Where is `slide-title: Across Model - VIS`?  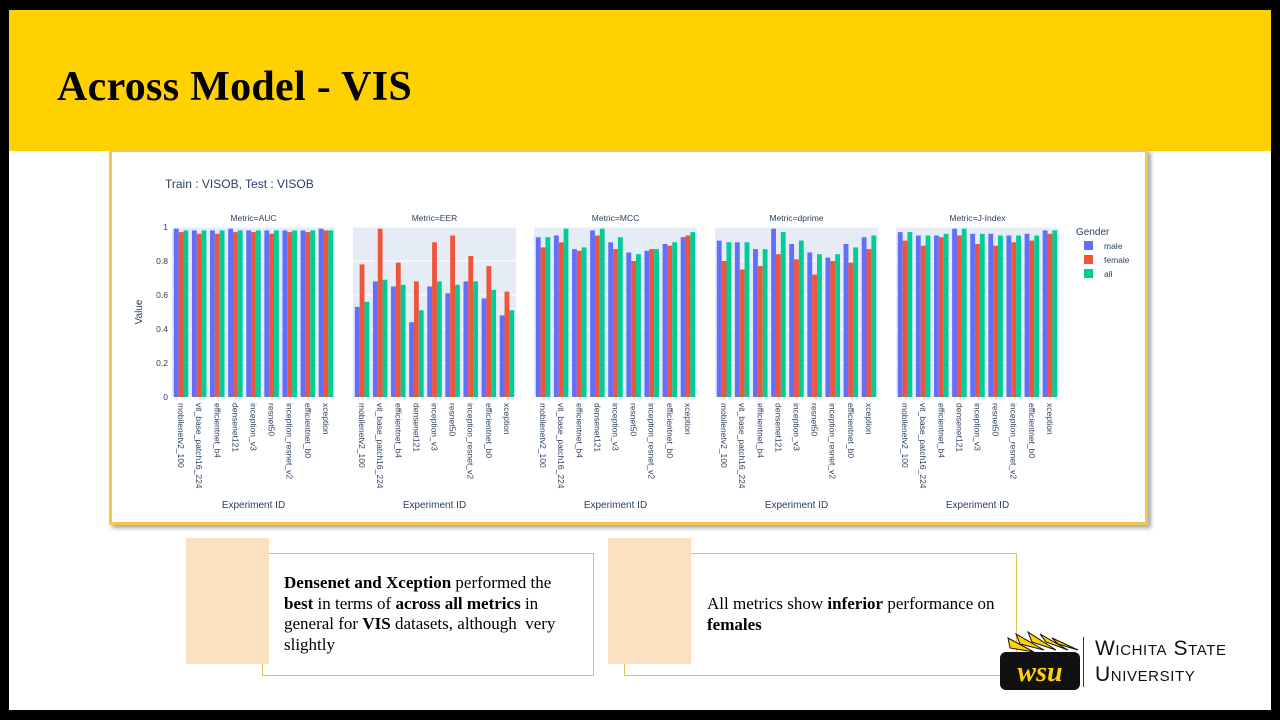
slide-title: Across Model - VIS is located at coordinates (235, 87).